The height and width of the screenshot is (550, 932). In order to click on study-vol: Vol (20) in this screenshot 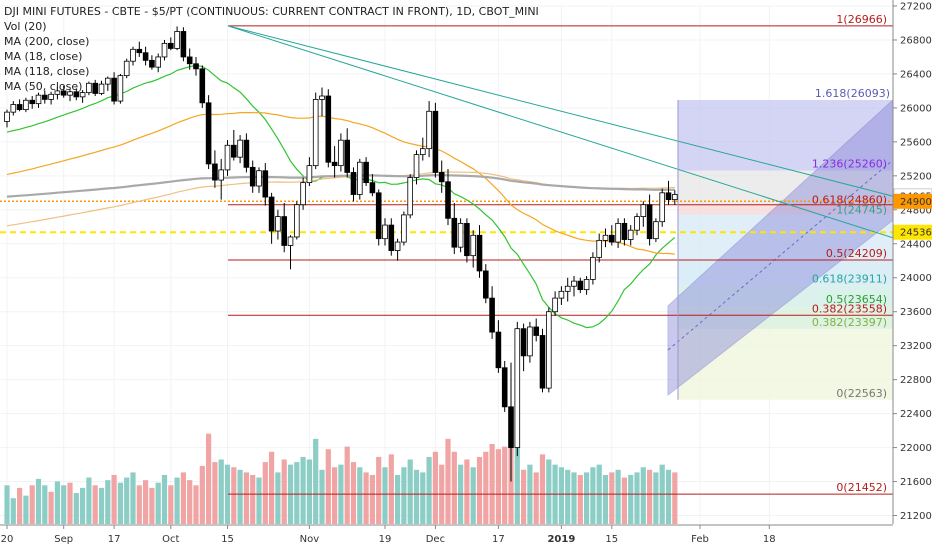, I will do `click(25, 26)`.